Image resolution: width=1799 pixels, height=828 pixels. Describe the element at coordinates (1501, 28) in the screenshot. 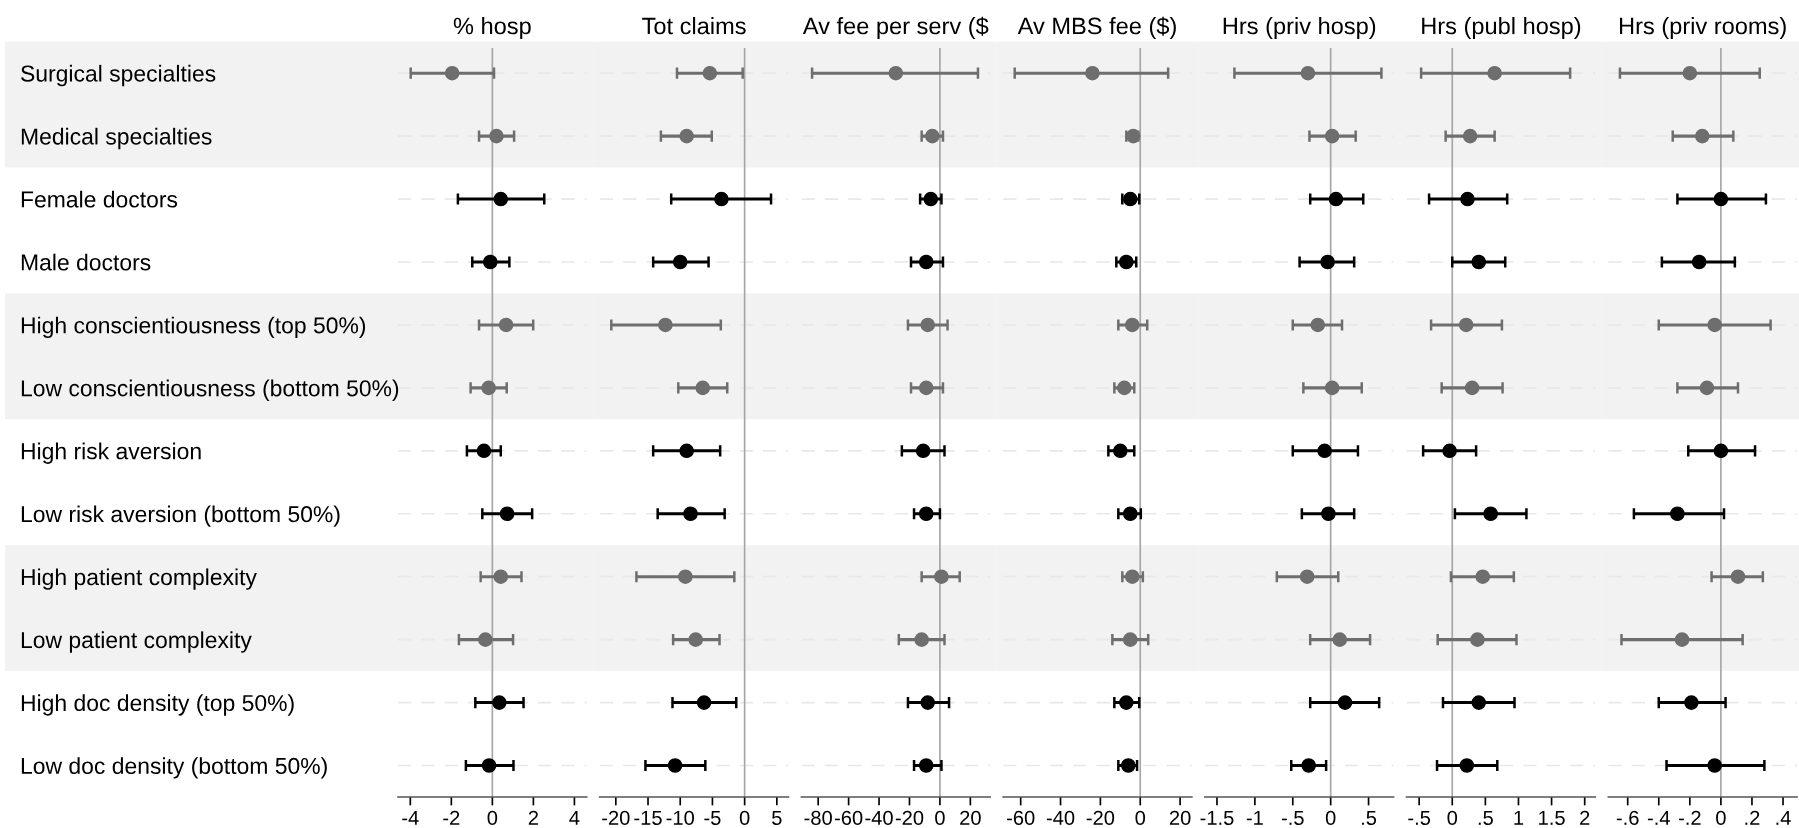

I see `chart-title: Hrs (publ hosp)` at that location.